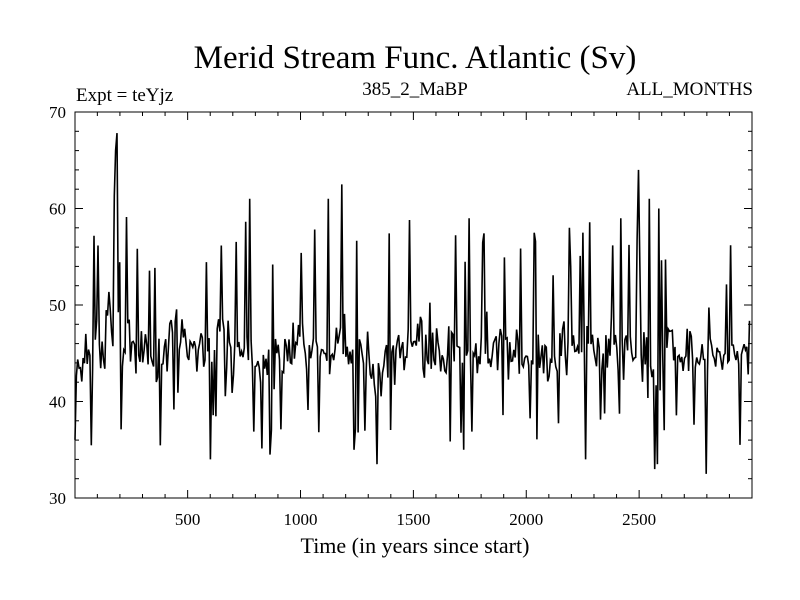  I want to click on x-tick-label: 2000, so click(526, 519).